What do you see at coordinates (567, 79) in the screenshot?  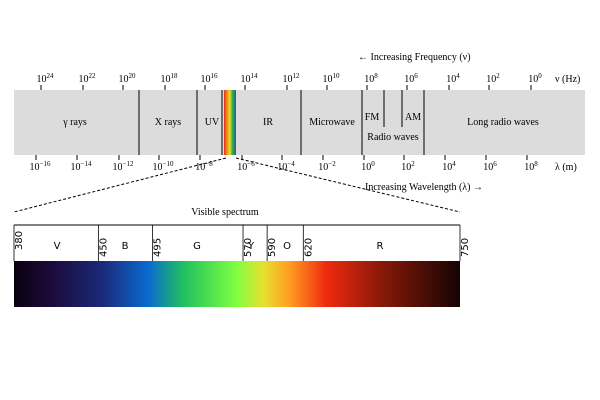 I see `frequency-unit: ν (Hz)` at bounding box center [567, 79].